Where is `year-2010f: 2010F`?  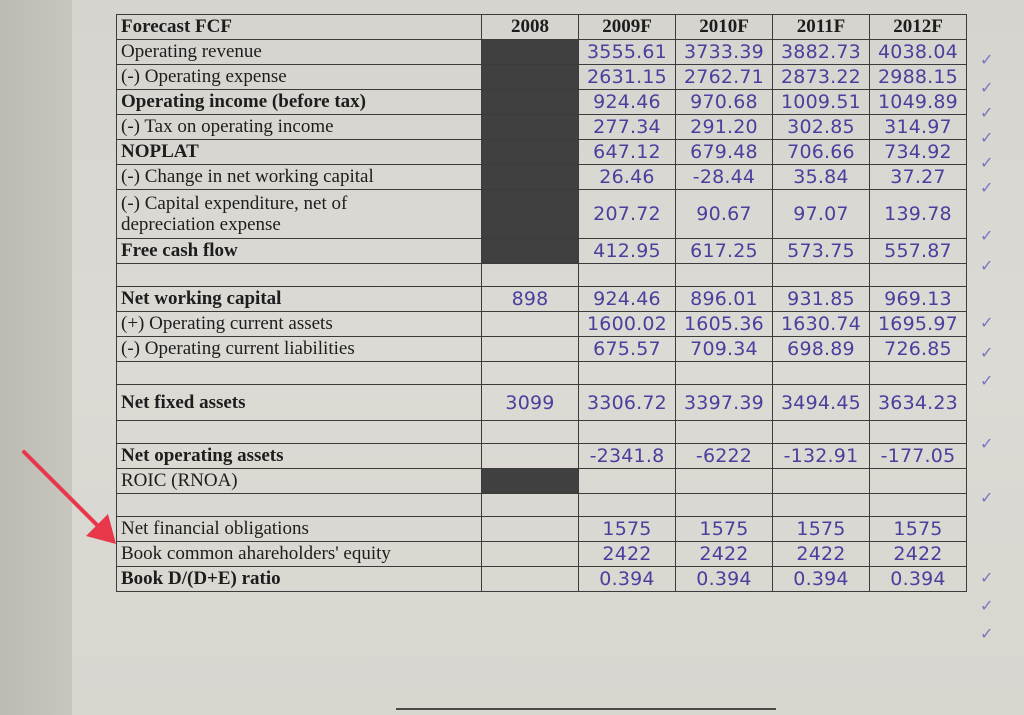
year-2010f: 2010F is located at coordinates (724, 27).